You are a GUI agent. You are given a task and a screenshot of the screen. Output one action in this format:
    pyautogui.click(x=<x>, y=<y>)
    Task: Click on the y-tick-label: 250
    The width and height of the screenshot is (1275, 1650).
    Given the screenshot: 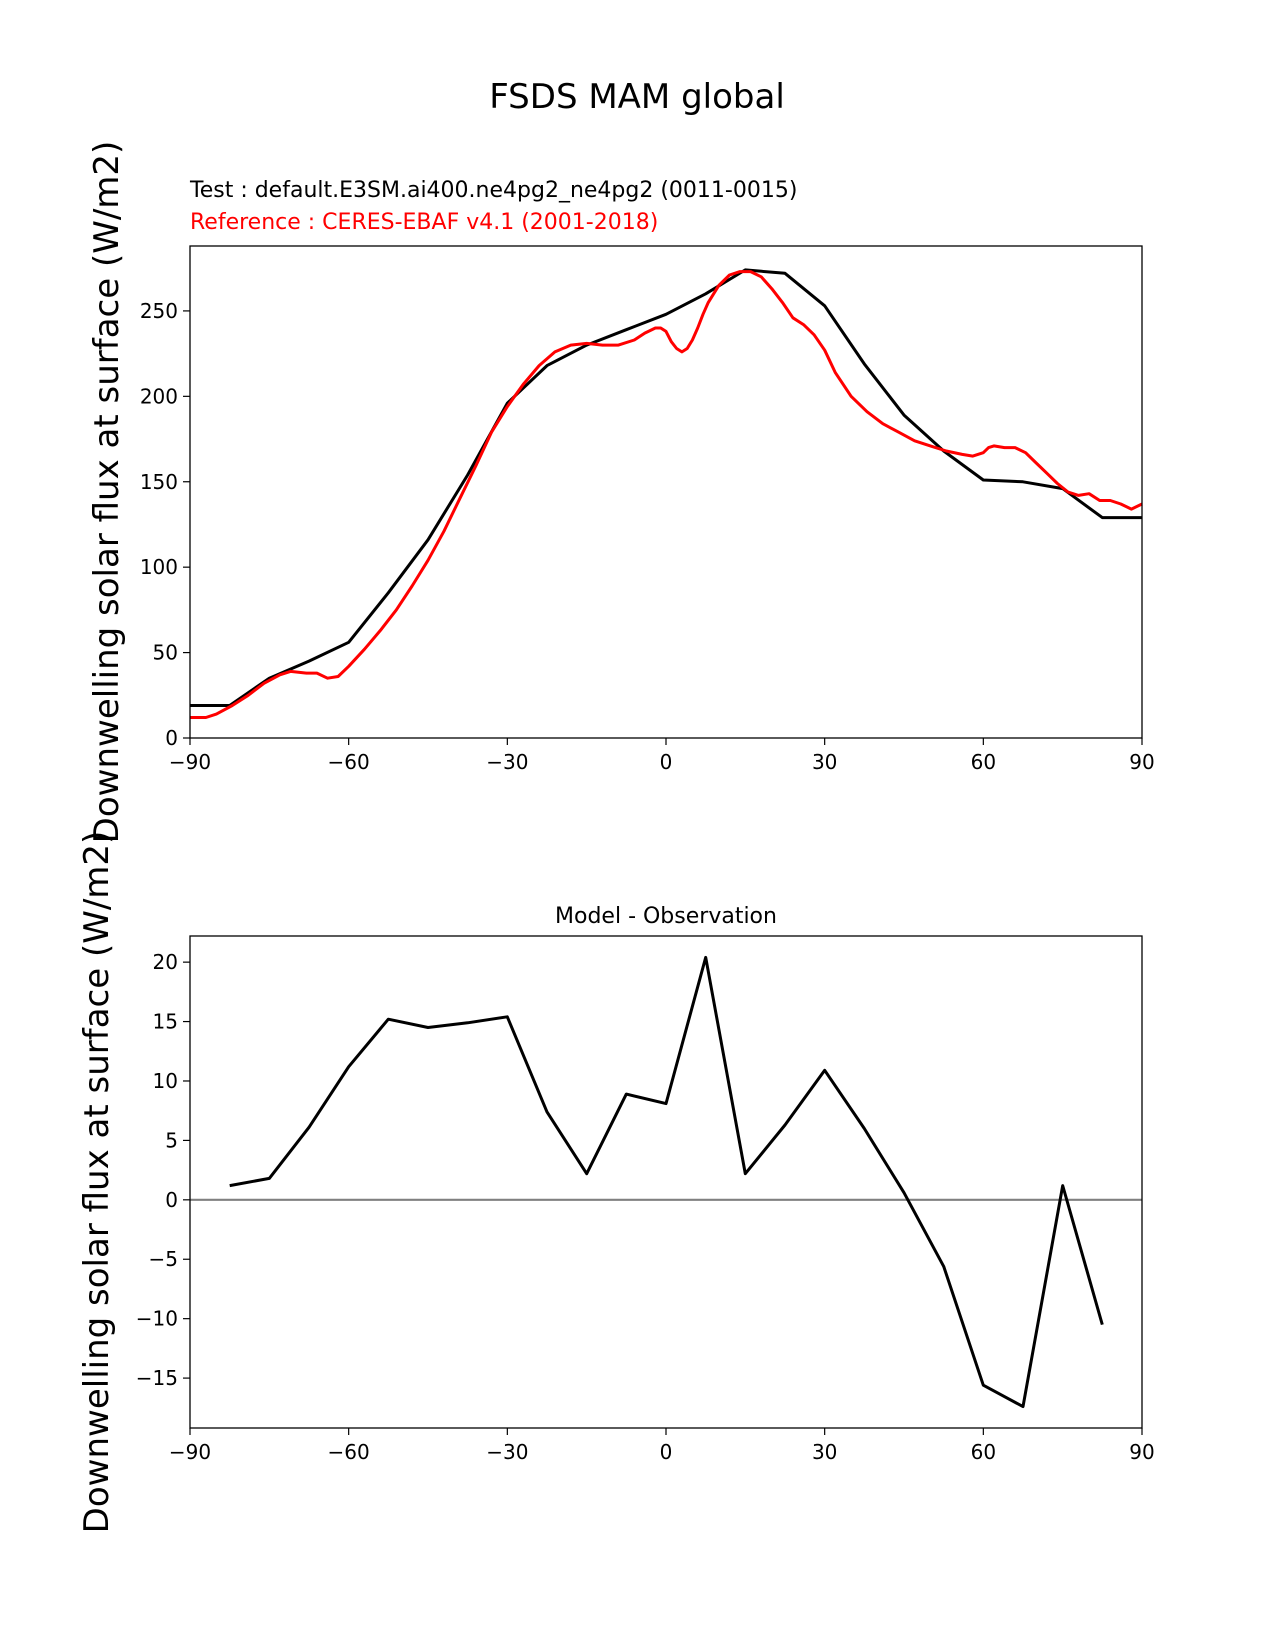 What is the action you would take?
    pyautogui.click(x=159, y=311)
    